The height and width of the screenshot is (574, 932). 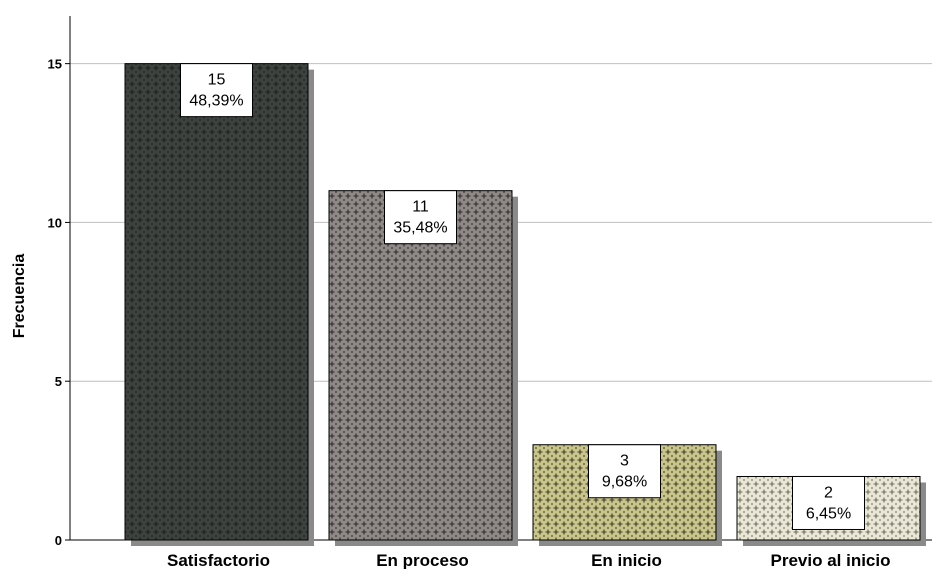 What do you see at coordinates (218, 560) in the screenshot?
I see `x-tick-label: Satisfactorio` at bounding box center [218, 560].